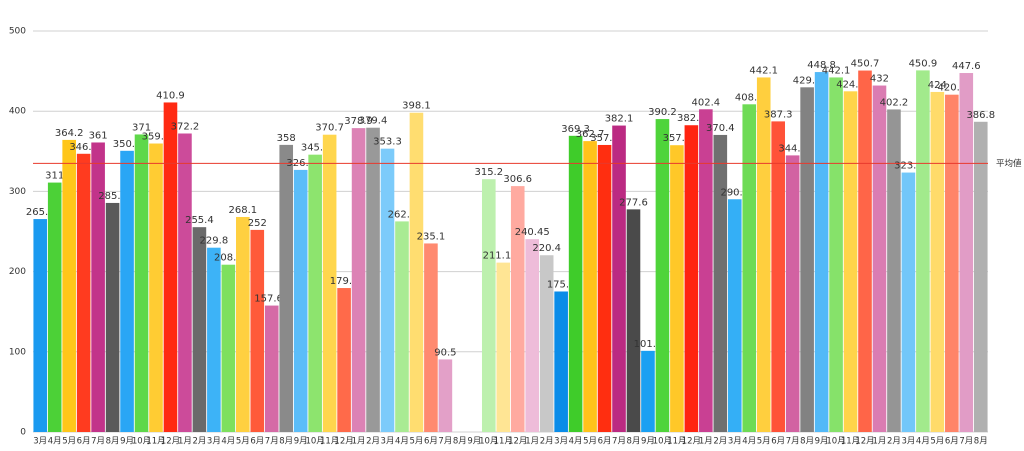  What do you see at coordinates (170, 95) in the screenshot?
I see `value-label: 410.9` at bounding box center [170, 95].